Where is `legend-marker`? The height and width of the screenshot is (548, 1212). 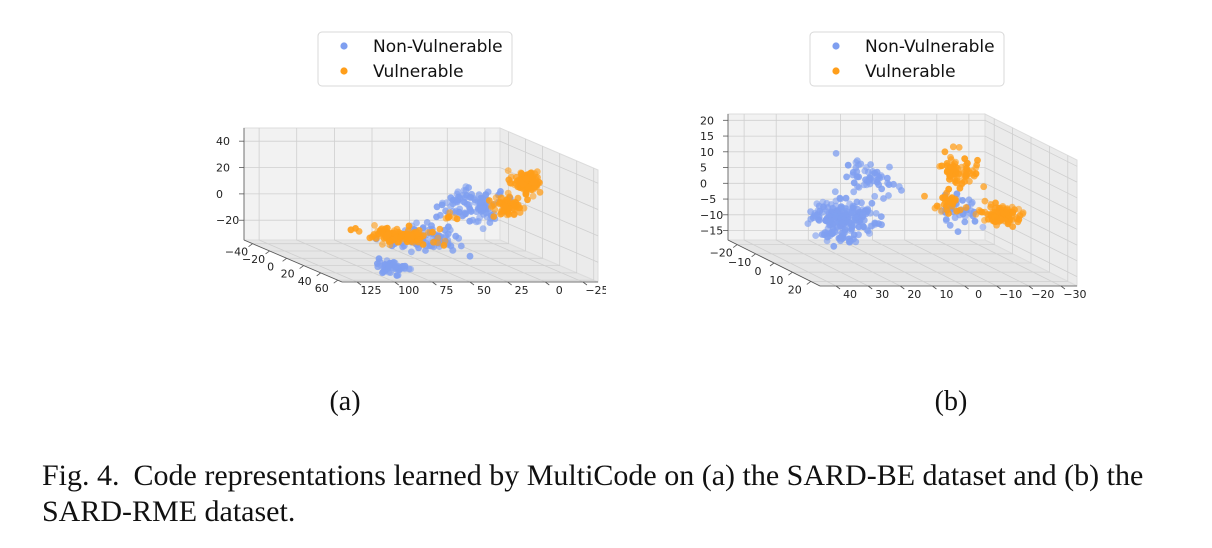
legend-marker is located at coordinates (836, 46).